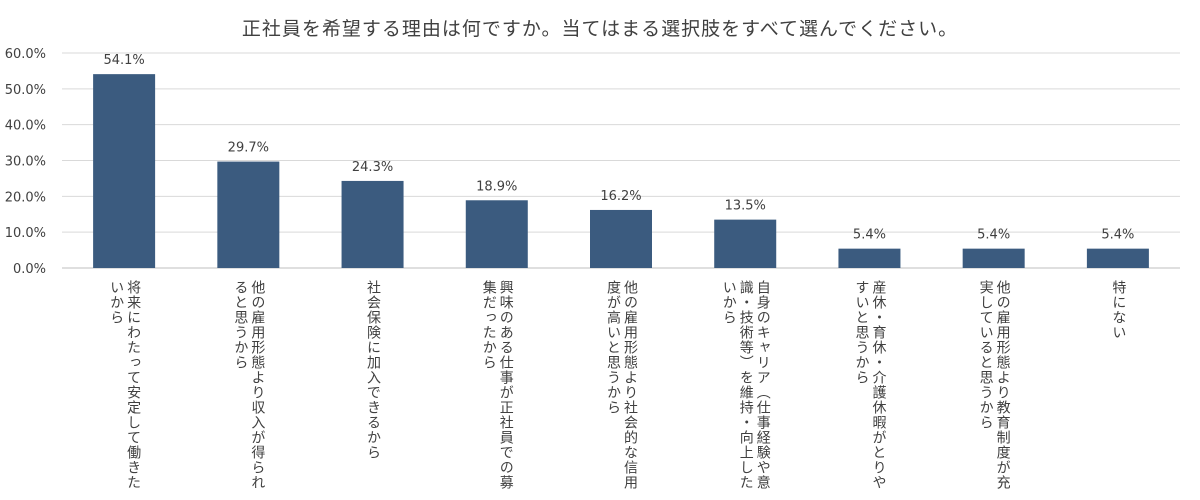  Describe the element at coordinates (248, 148) in the screenshot. I see `data-label: 29.7%` at that location.